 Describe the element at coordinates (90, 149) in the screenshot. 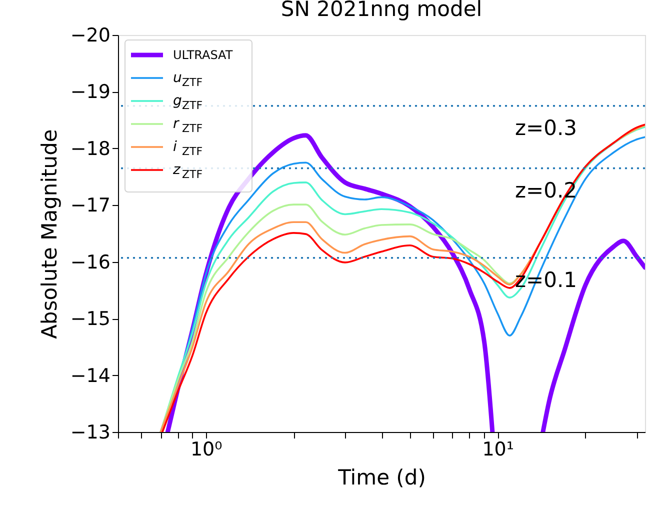

I see `y-tick-label: −18` at that location.